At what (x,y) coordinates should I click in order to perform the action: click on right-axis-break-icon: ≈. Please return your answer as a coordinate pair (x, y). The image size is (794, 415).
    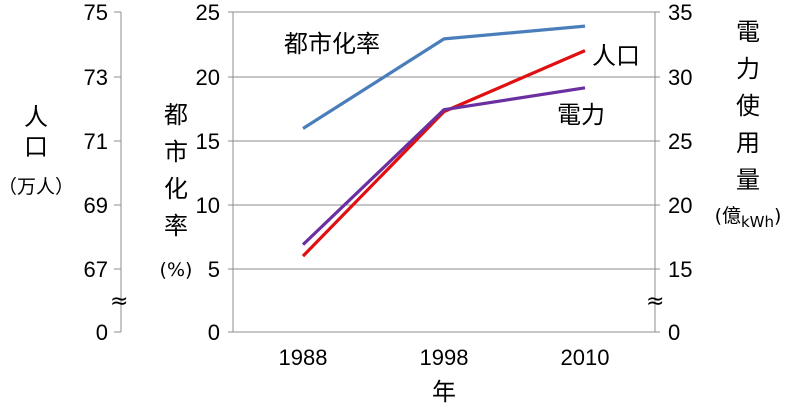
    Looking at the image, I should click on (655, 301).